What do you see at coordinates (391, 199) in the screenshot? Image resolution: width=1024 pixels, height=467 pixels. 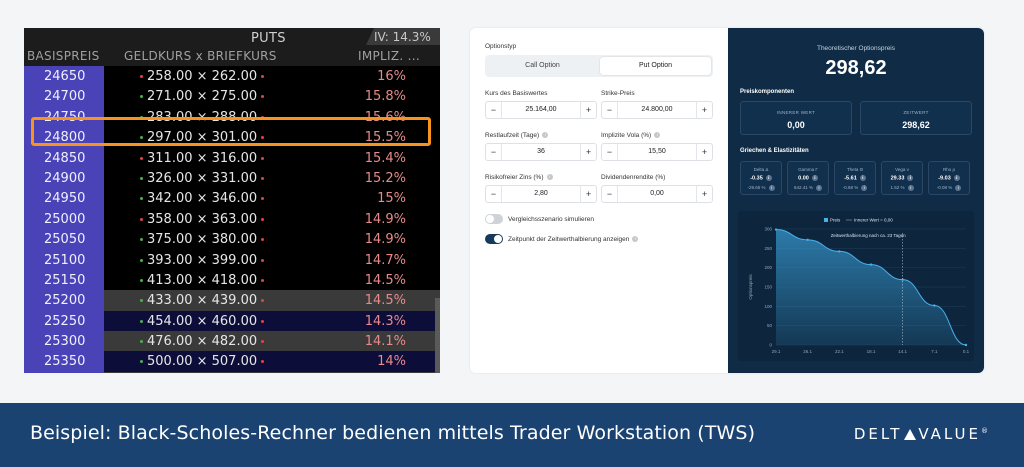 I see `iv-cell: 15%` at bounding box center [391, 199].